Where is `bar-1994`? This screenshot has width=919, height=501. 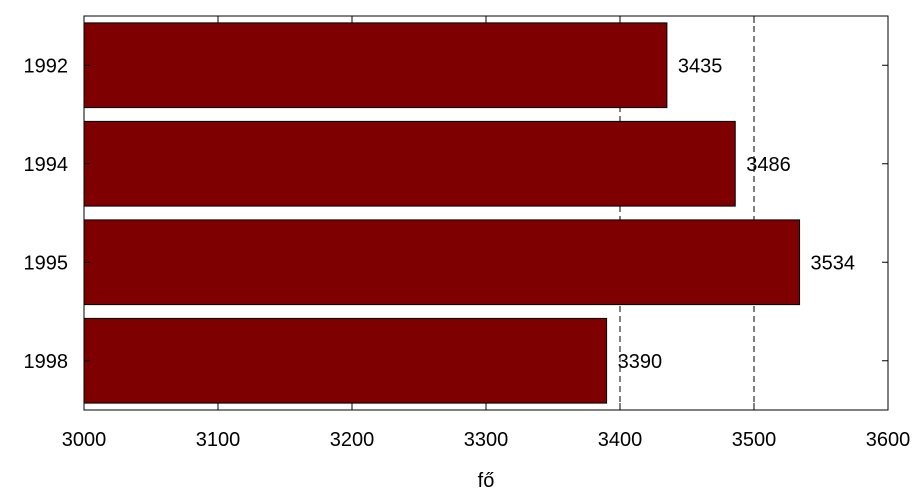 bar-1994 is located at coordinates (409, 163).